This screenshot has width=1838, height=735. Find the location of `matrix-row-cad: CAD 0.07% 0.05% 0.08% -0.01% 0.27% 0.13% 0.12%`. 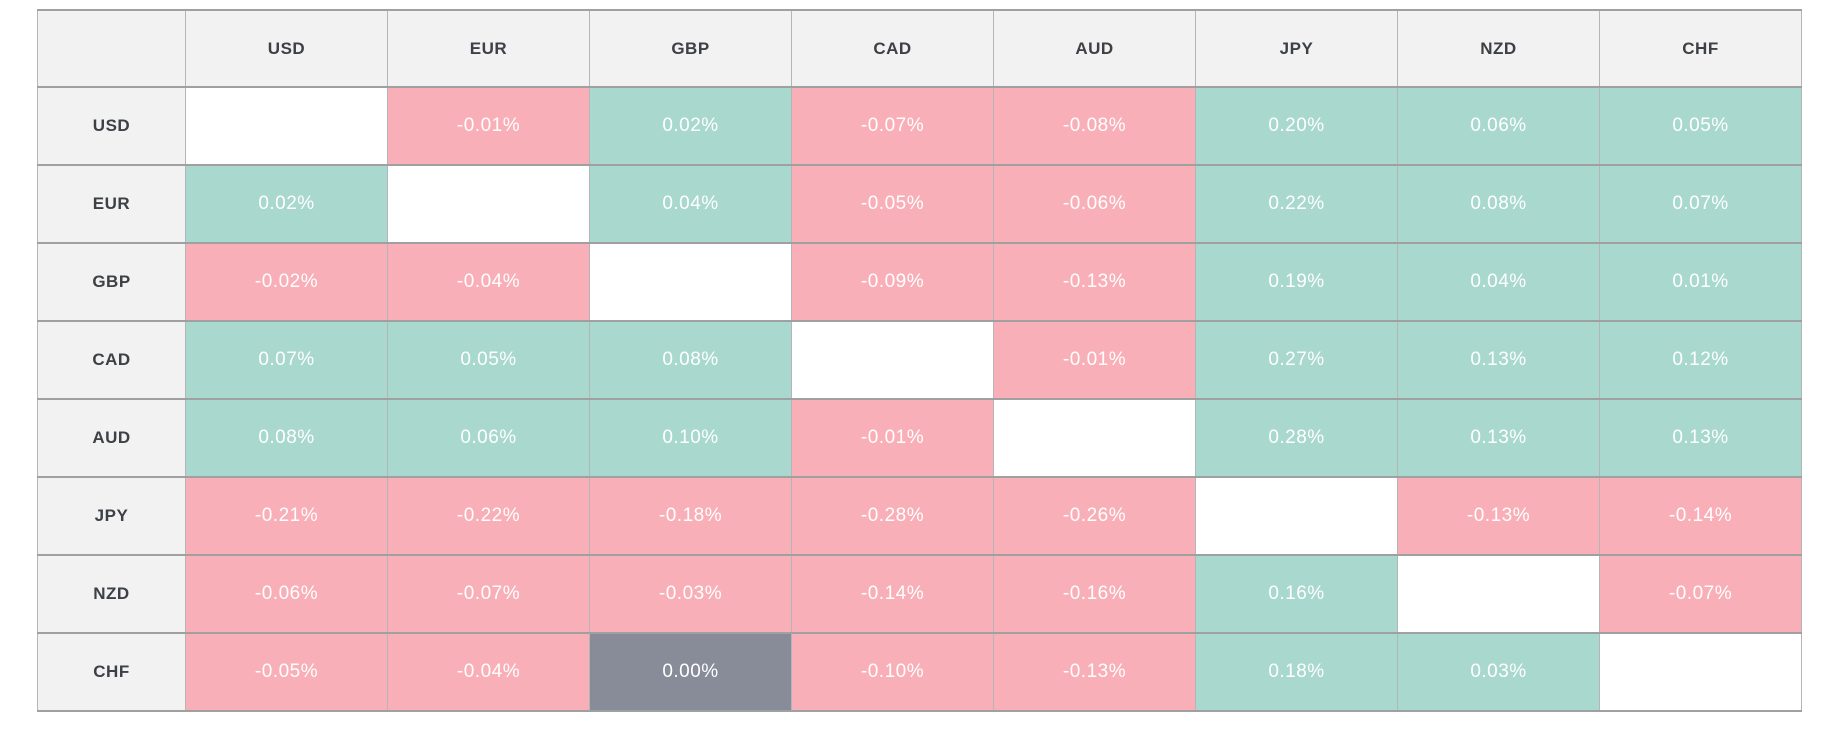

matrix-row-cad: CAD 0.07% 0.05% 0.08% -0.01% 0.27% 0.13% 0.12% is located at coordinates (919, 360).